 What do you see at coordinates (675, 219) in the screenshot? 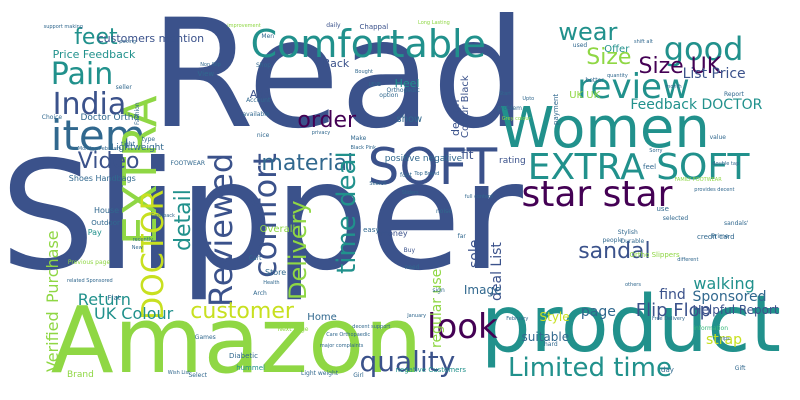
I see `word-selected: selected` at bounding box center [675, 219].